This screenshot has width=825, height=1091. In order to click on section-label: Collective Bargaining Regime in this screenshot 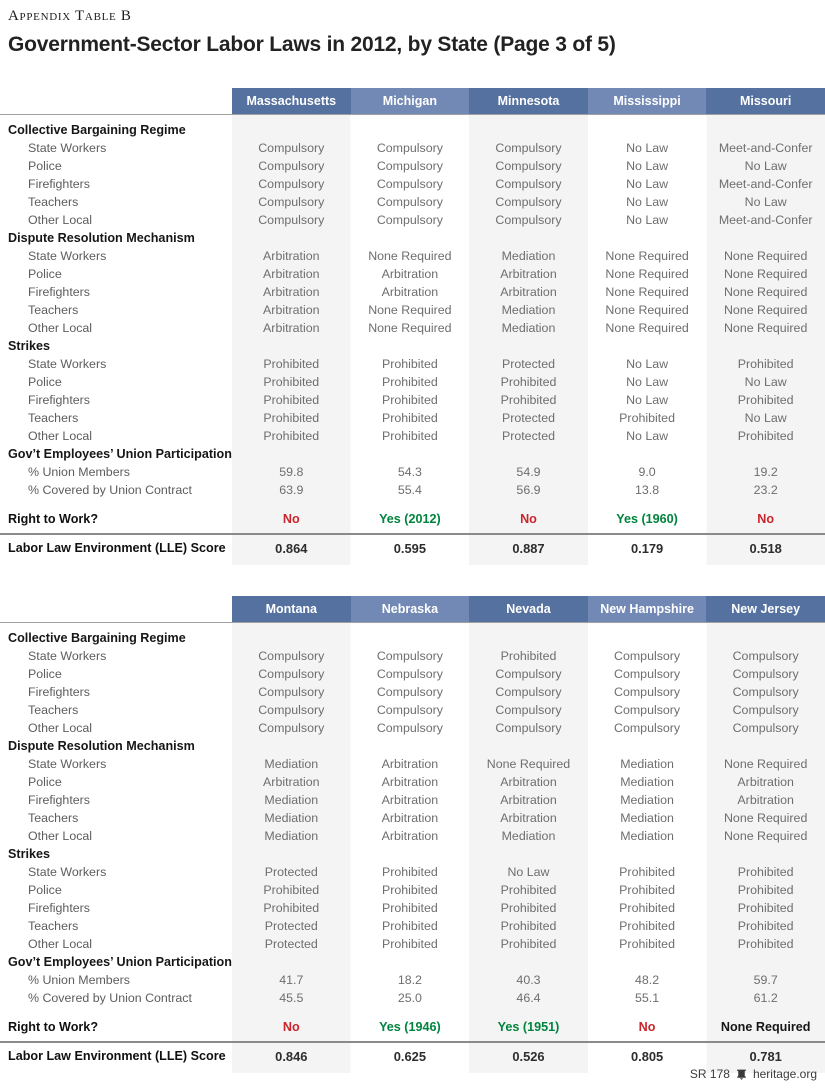, I will do `click(97, 130)`.